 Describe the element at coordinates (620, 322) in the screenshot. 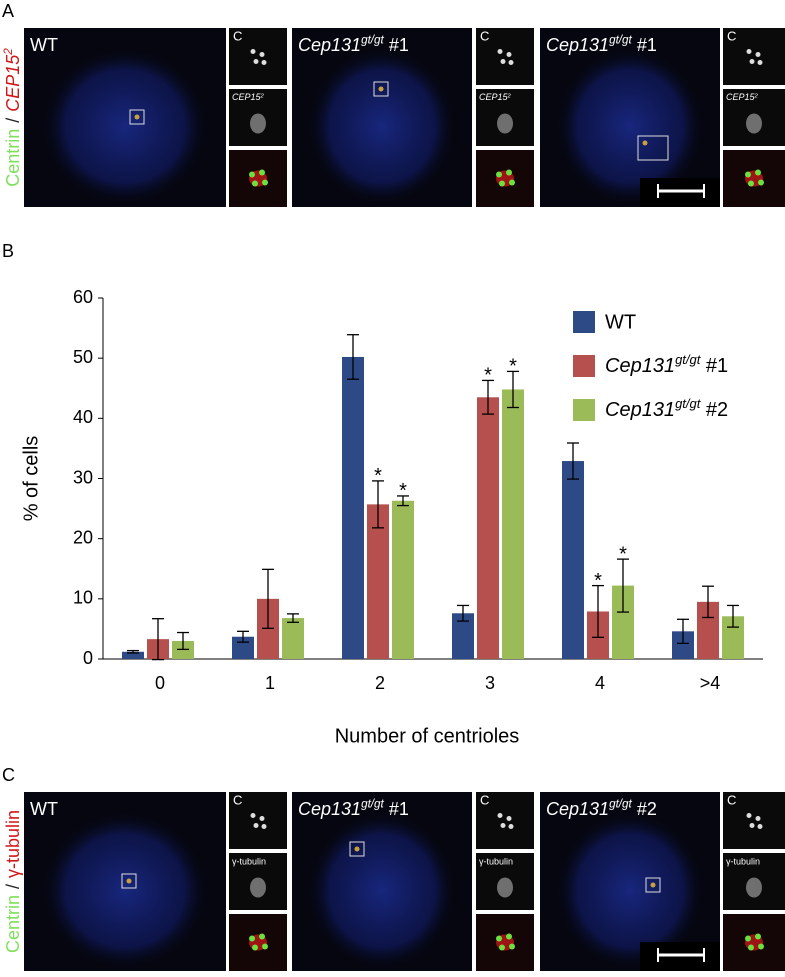

I see `legend-label: WT` at that location.